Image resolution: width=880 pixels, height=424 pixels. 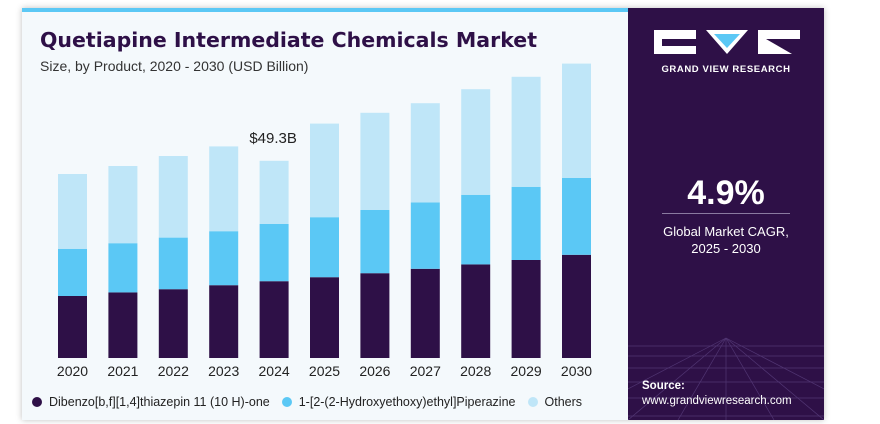 I want to click on decorative-grid-floor, so click(x=726, y=378).